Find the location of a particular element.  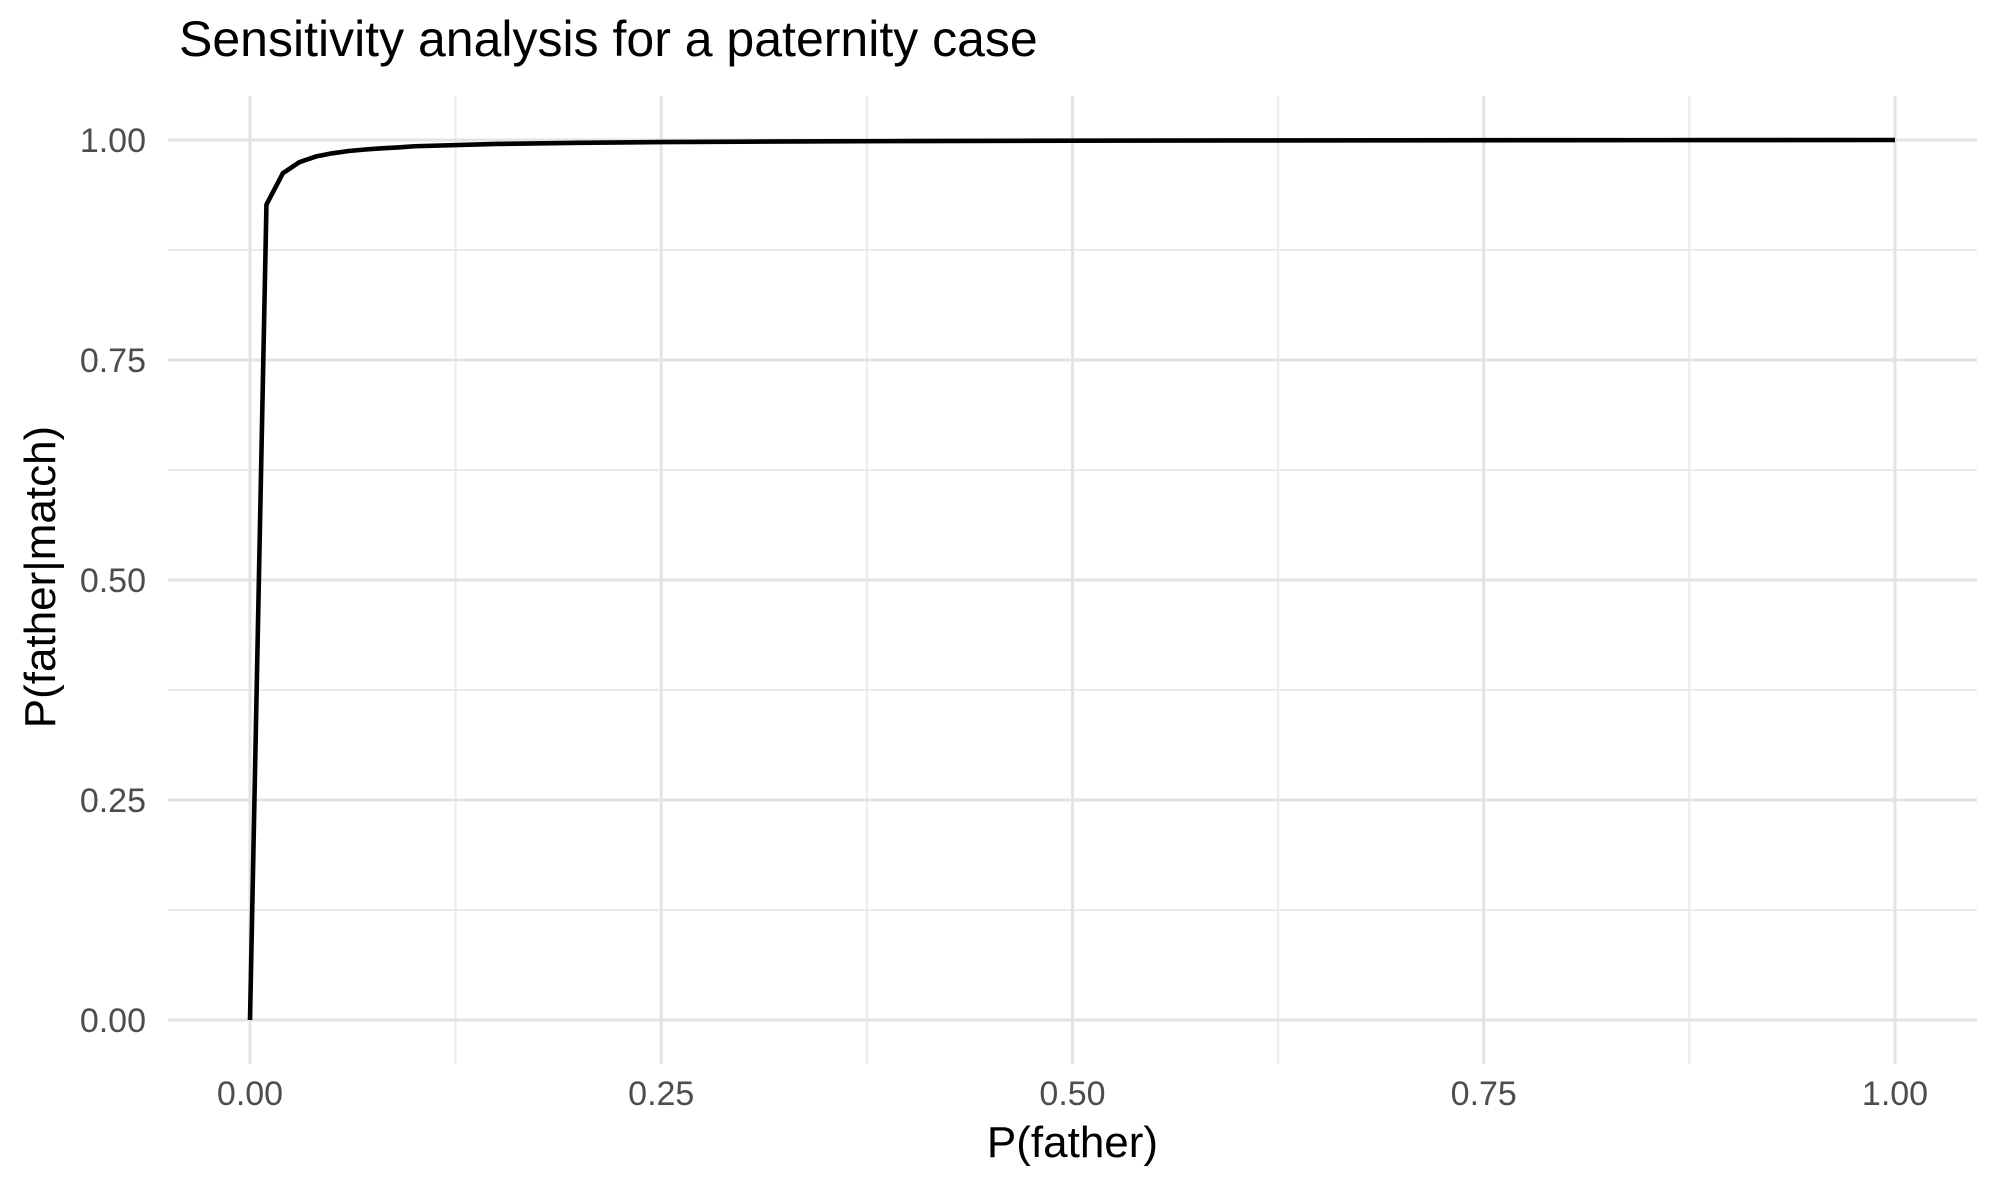

x-tick-label: 1.00 is located at coordinates (1895, 1094).